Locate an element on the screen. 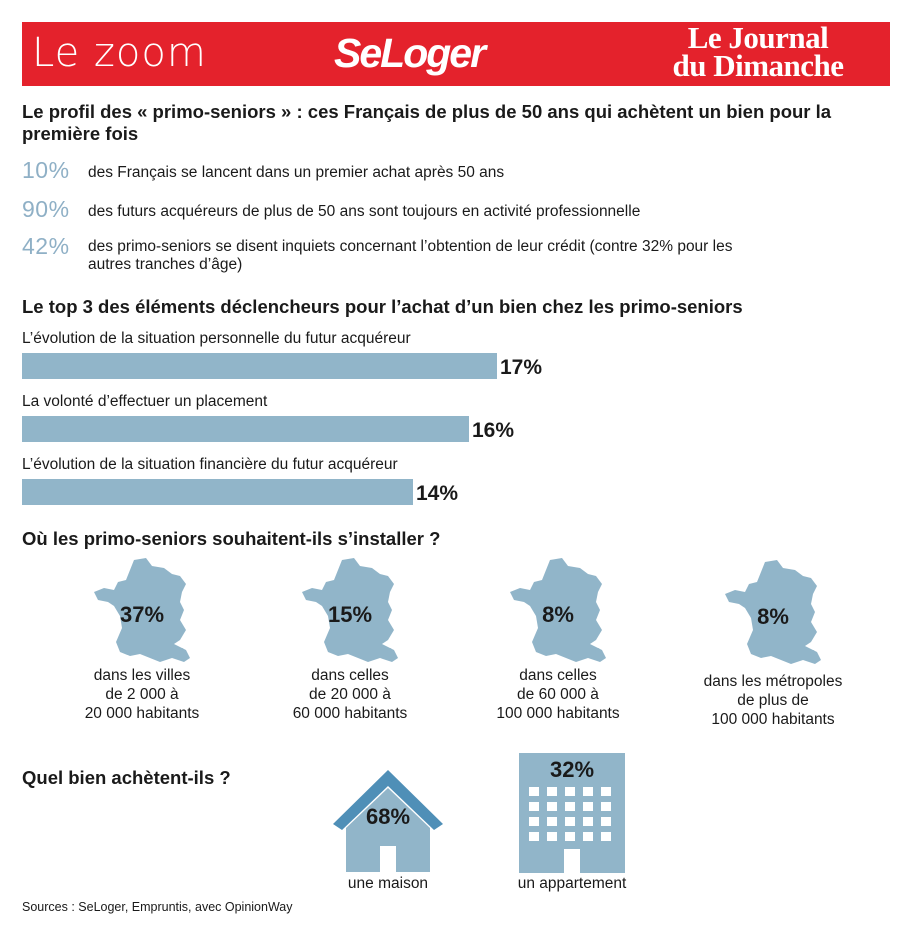 The image size is (900, 925). door-icon is located at coordinates (572, 861).